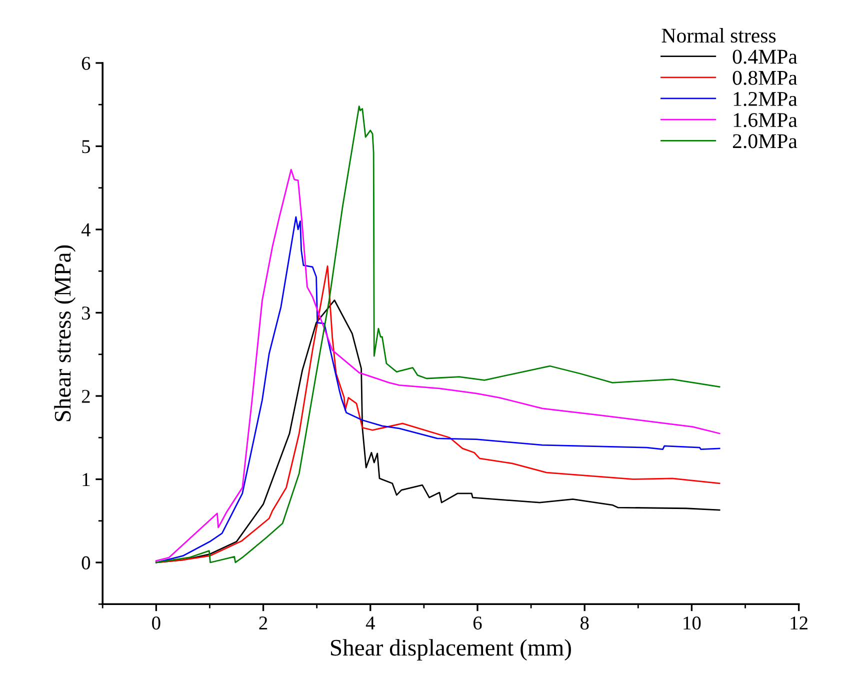 The image size is (848, 692). I want to click on legend-label: 0.8MPa, so click(765, 77).